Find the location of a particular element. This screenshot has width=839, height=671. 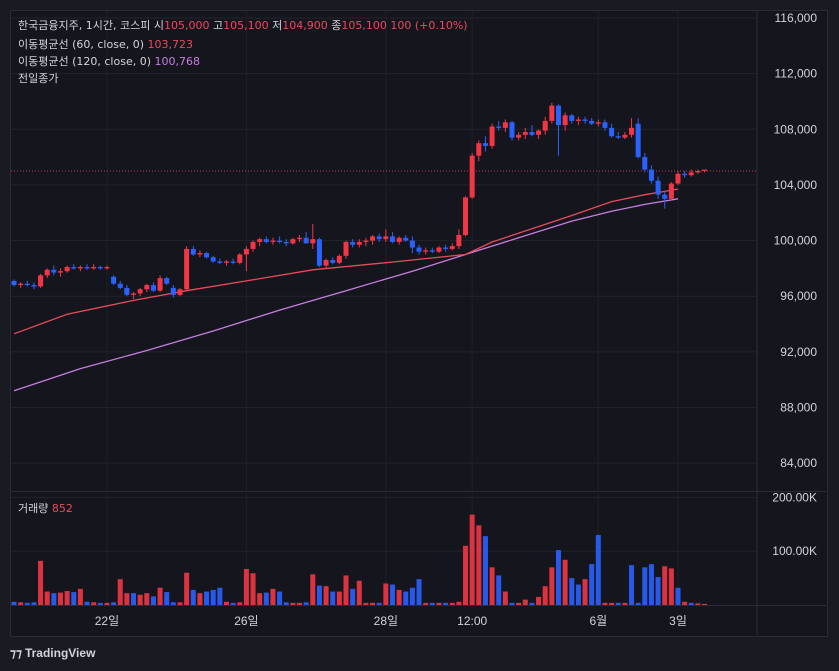

ma60-legend: 이동평균선 (60, close, 0) 103,723 is located at coordinates (105, 44).